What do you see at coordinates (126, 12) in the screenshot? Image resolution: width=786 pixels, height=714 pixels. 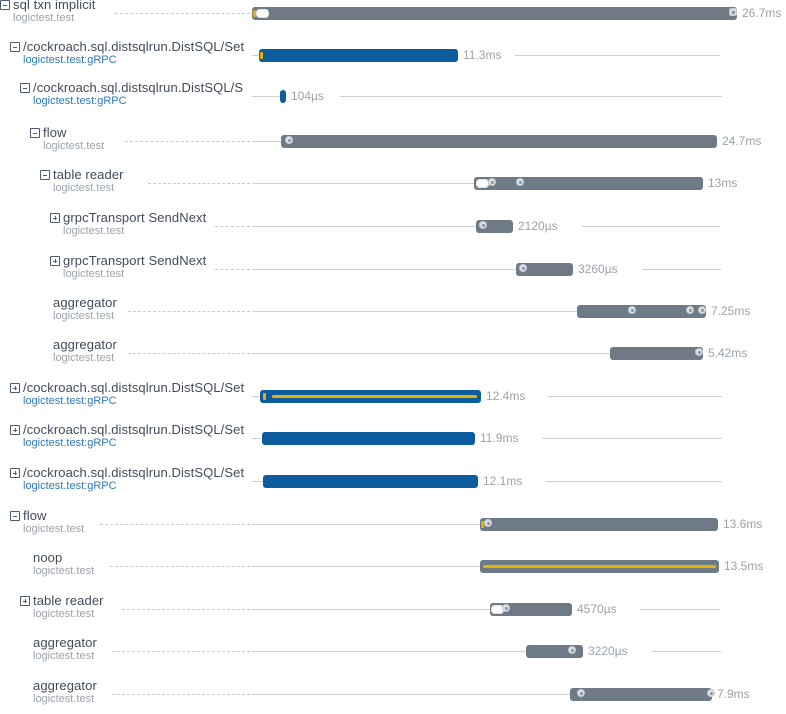 I see `span-label-block: sql txn implicit logictest.test` at bounding box center [126, 12].